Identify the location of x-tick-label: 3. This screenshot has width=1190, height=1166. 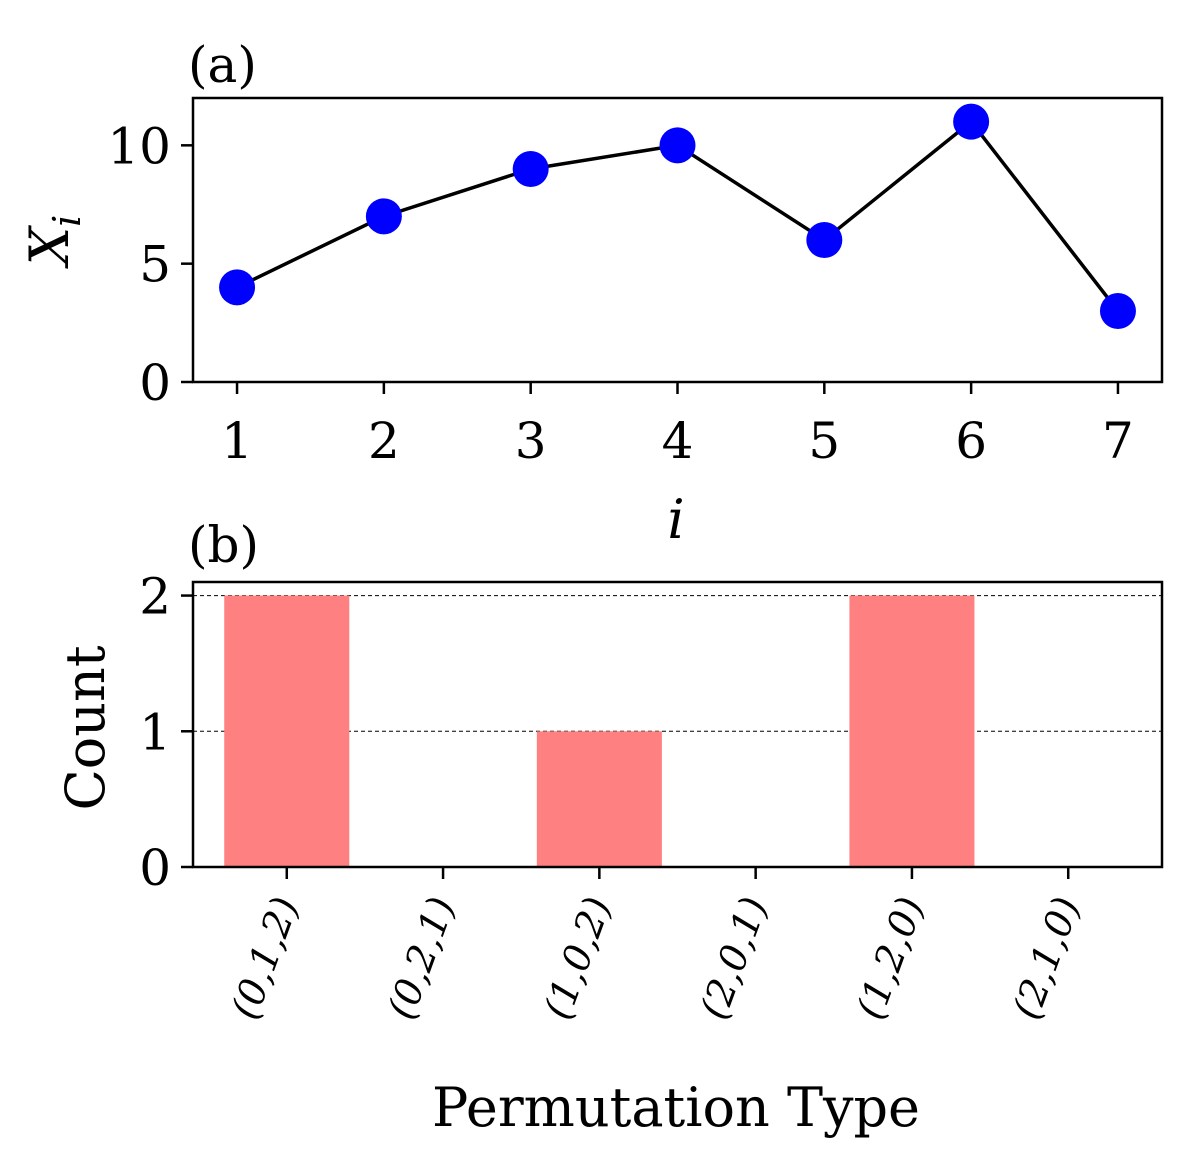
(531, 441).